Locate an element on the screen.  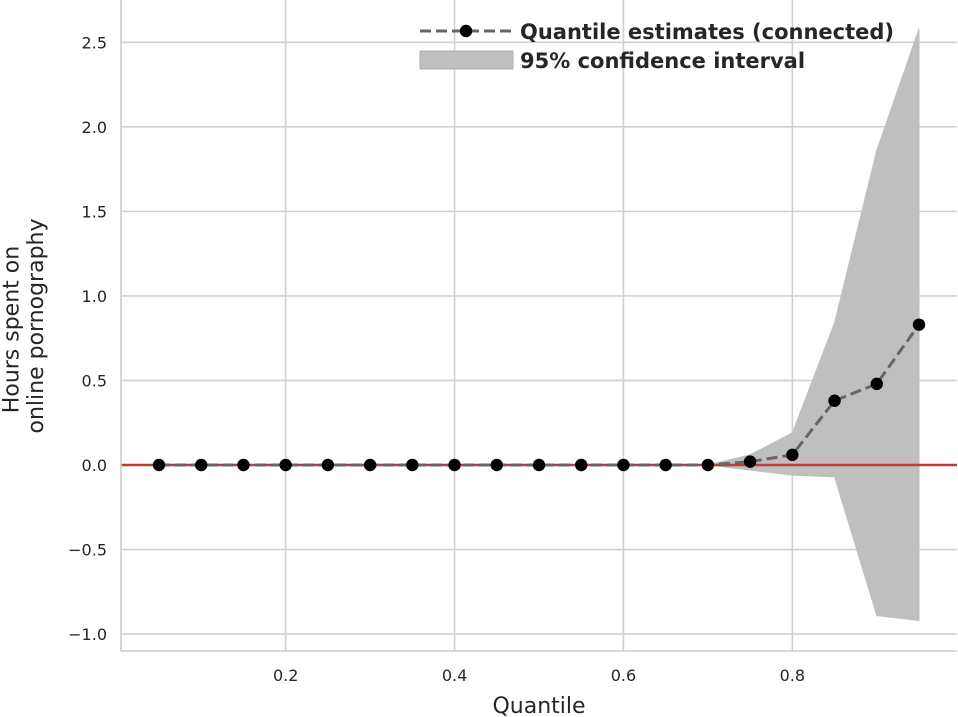
x-axis-label: Quantile is located at coordinates (538, 705).